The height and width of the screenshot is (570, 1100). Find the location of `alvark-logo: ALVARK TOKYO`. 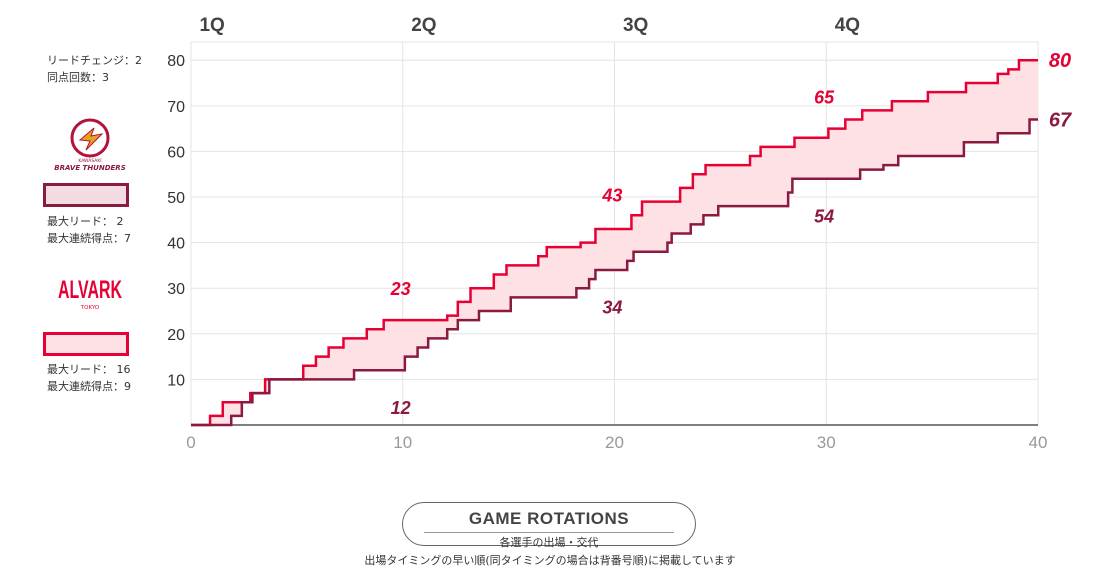

alvark-logo: ALVARK TOKYO is located at coordinates (90, 293).